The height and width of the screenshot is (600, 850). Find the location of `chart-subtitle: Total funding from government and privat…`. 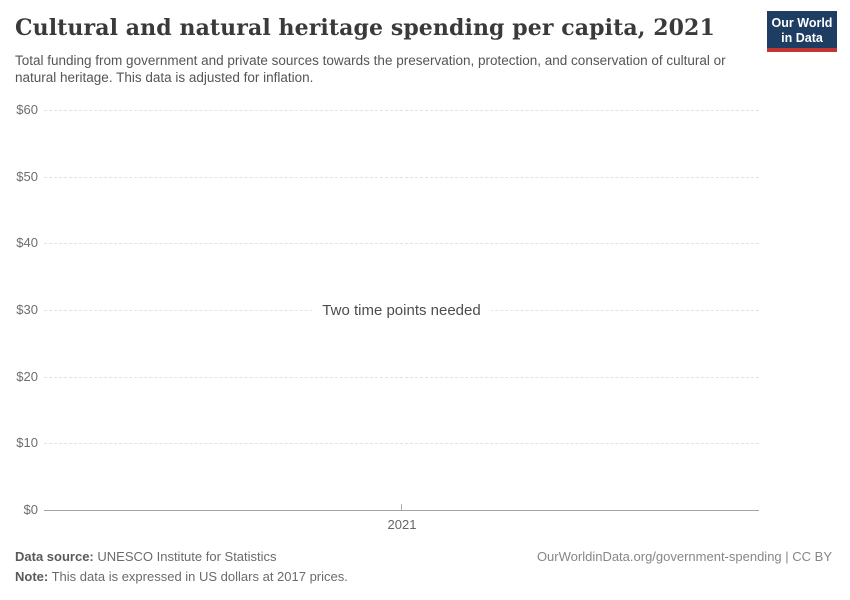

chart-subtitle: Total funding from government and privat… is located at coordinates (370, 69).